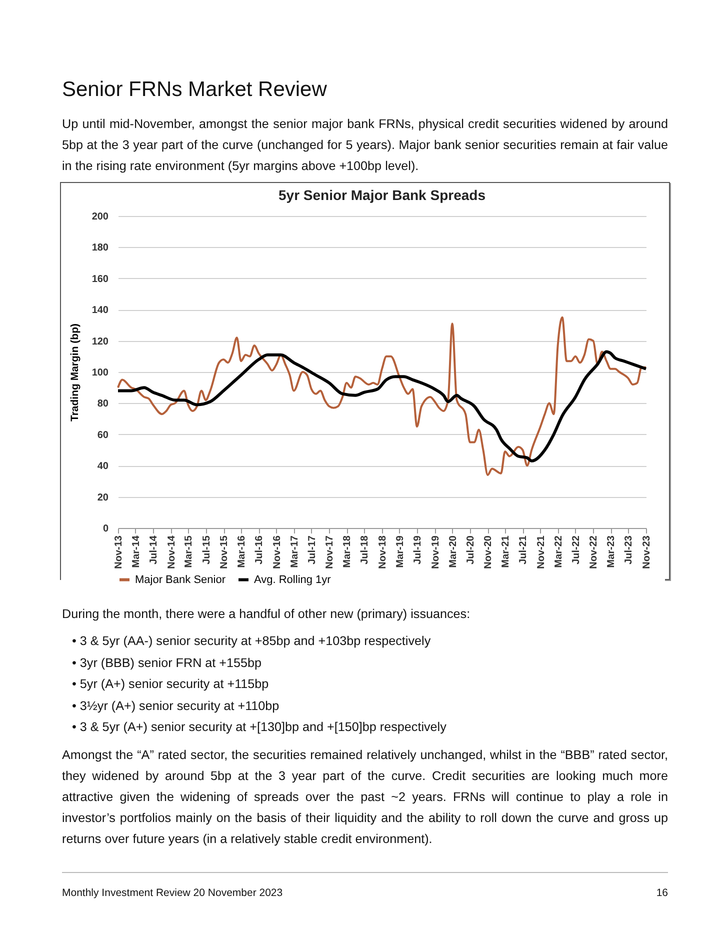  I want to click on x-tick-label: Jul-18, so click(365, 549).